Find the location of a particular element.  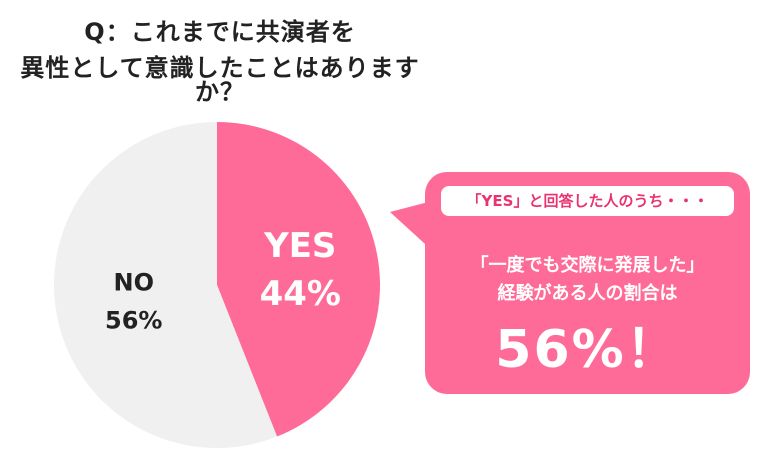

pie-value-yes: 44% is located at coordinates (300, 294).